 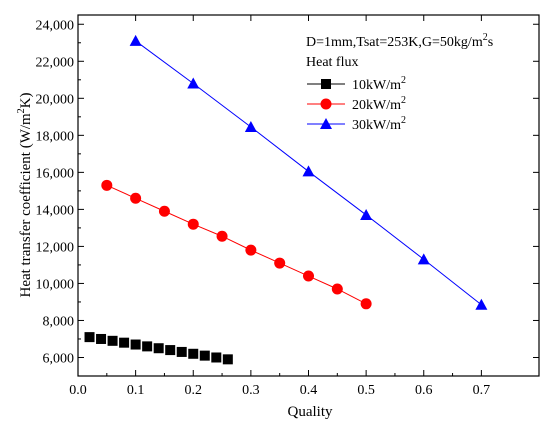 What do you see at coordinates (251, 390) in the screenshot?
I see `x-tick-label: 0.3` at bounding box center [251, 390].